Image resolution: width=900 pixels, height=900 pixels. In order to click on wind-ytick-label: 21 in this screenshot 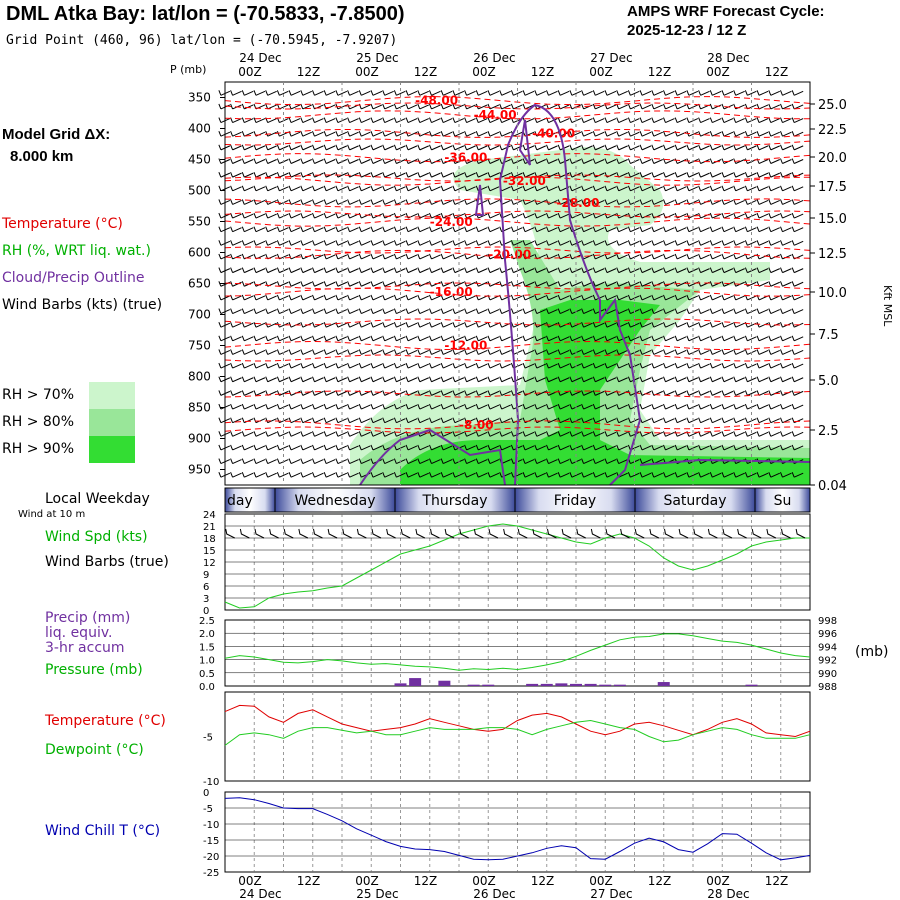, I will do `click(209, 527)`.